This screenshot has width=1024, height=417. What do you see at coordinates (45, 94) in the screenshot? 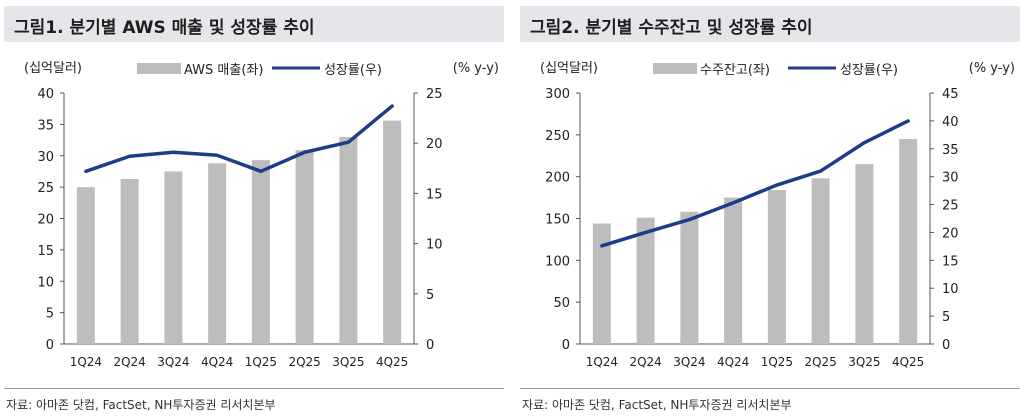
I see `left-tick-label: 40` at bounding box center [45, 94].